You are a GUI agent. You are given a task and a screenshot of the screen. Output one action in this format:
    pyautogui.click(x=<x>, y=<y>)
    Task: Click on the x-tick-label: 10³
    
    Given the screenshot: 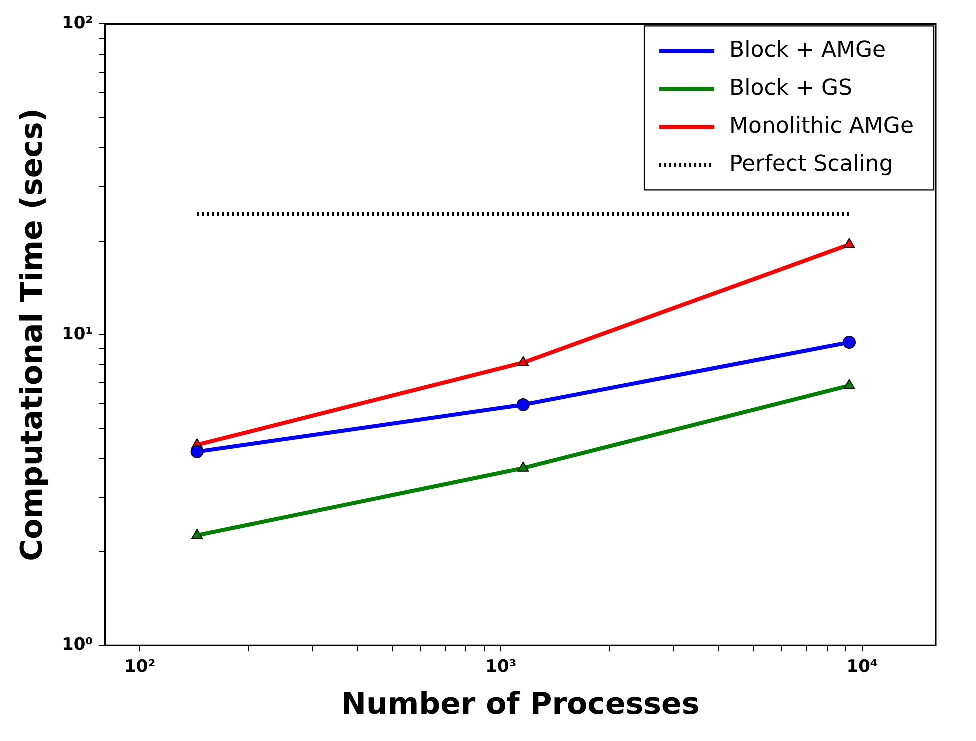 What is the action you would take?
    pyautogui.click(x=501, y=667)
    